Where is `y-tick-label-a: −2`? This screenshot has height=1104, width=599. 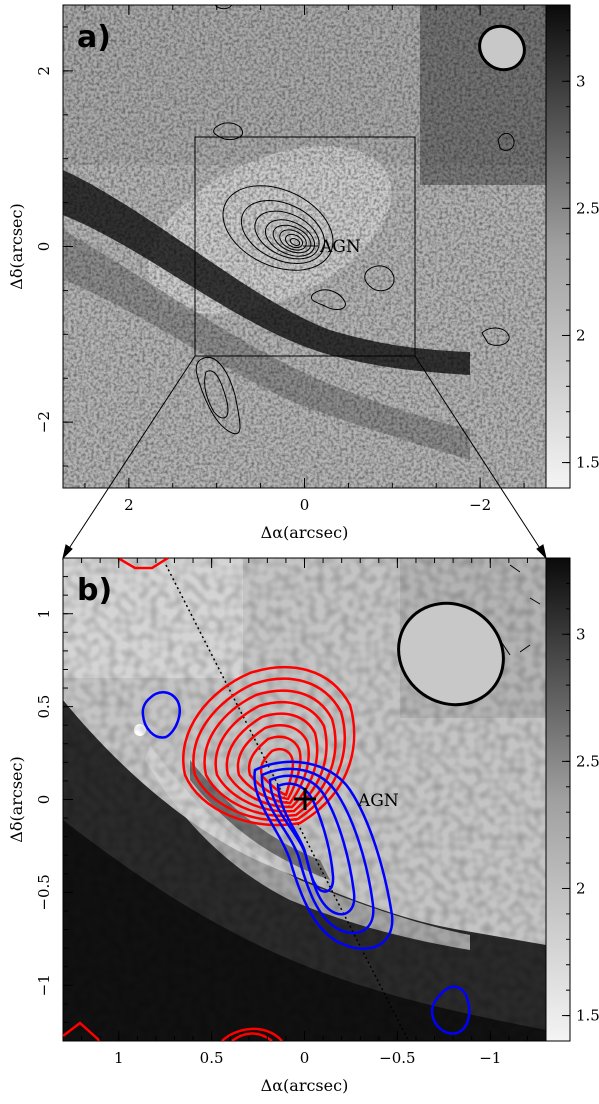 y-tick-label-a: −2 is located at coordinates (44, 422).